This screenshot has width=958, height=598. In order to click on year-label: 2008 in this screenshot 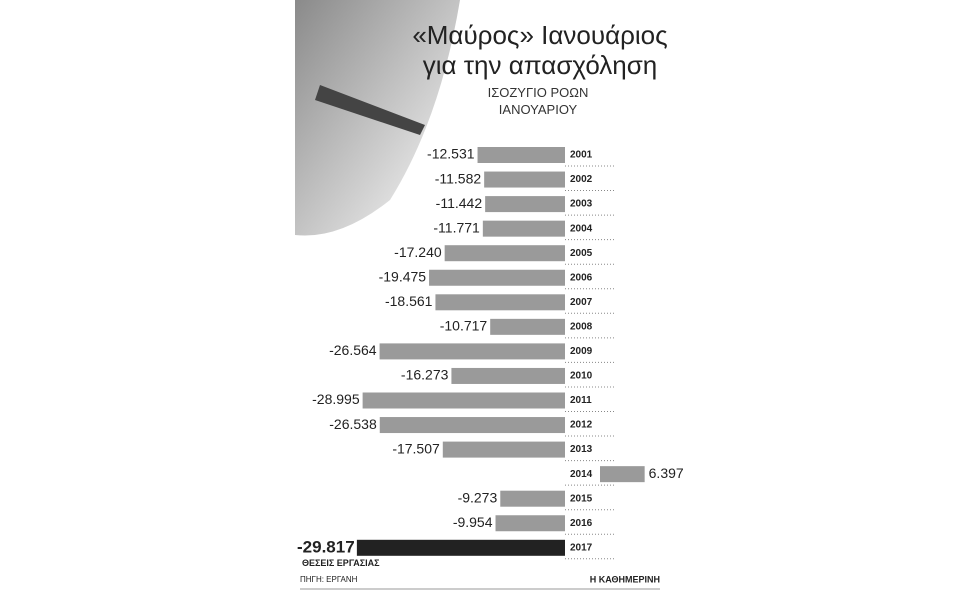, I will do `click(581, 326)`.